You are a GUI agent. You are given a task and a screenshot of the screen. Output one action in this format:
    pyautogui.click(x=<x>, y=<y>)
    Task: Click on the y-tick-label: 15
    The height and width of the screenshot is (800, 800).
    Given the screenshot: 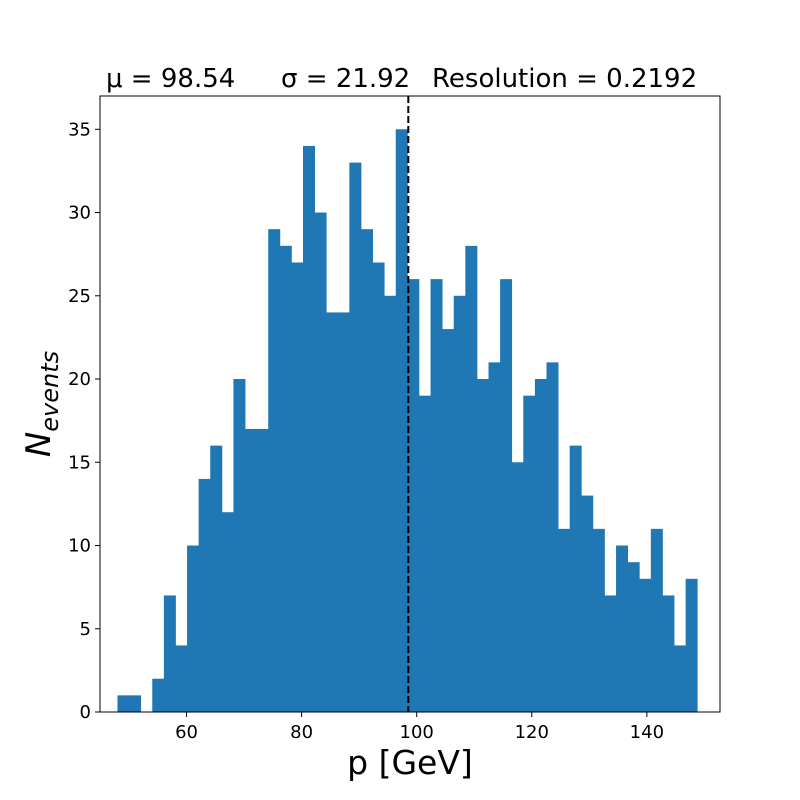 What is the action you would take?
    pyautogui.click(x=79, y=462)
    